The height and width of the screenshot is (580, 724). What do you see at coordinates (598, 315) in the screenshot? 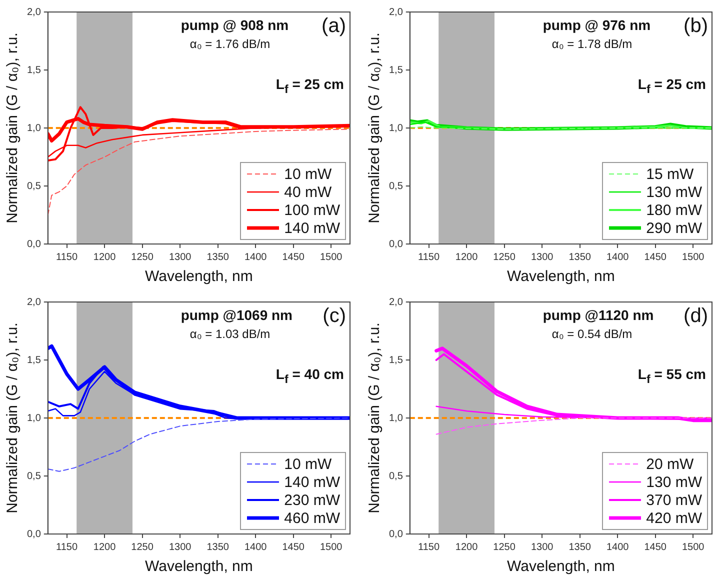
I see `annotation: pump @1120 nm` at bounding box center [598, 315].